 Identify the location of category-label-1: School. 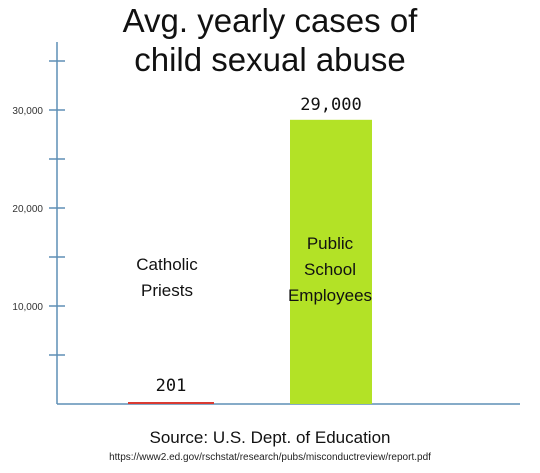
(330, 269).